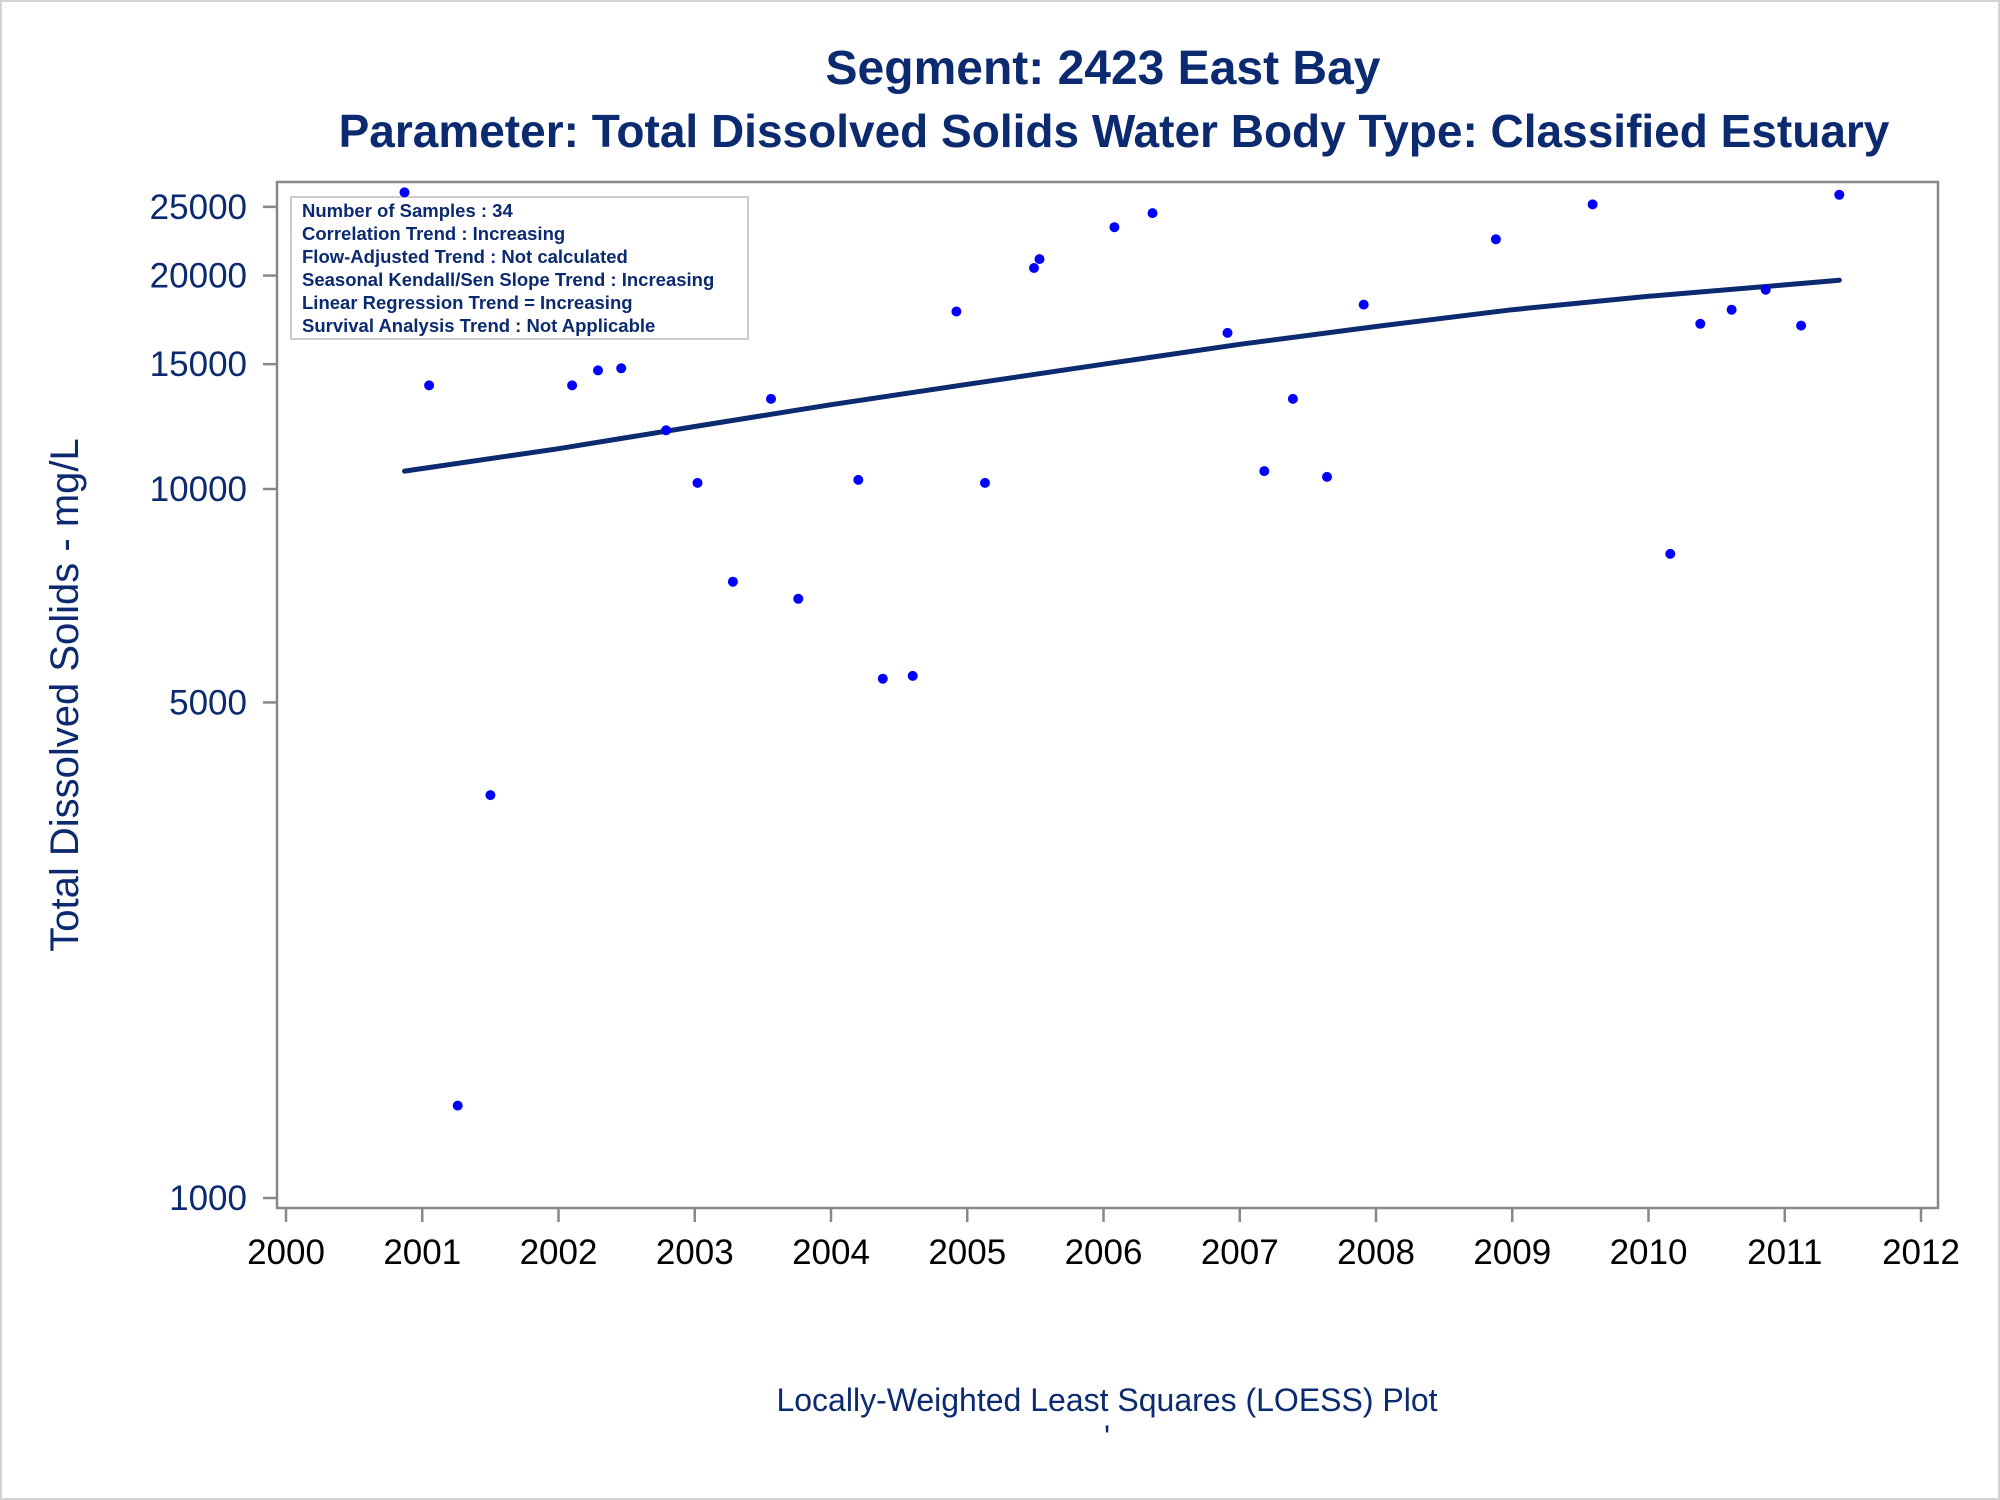 Image resolution: width=2000 pixels, height=1500 pixels. I want to click on y-tick-label: 15000, so click(198, 364).